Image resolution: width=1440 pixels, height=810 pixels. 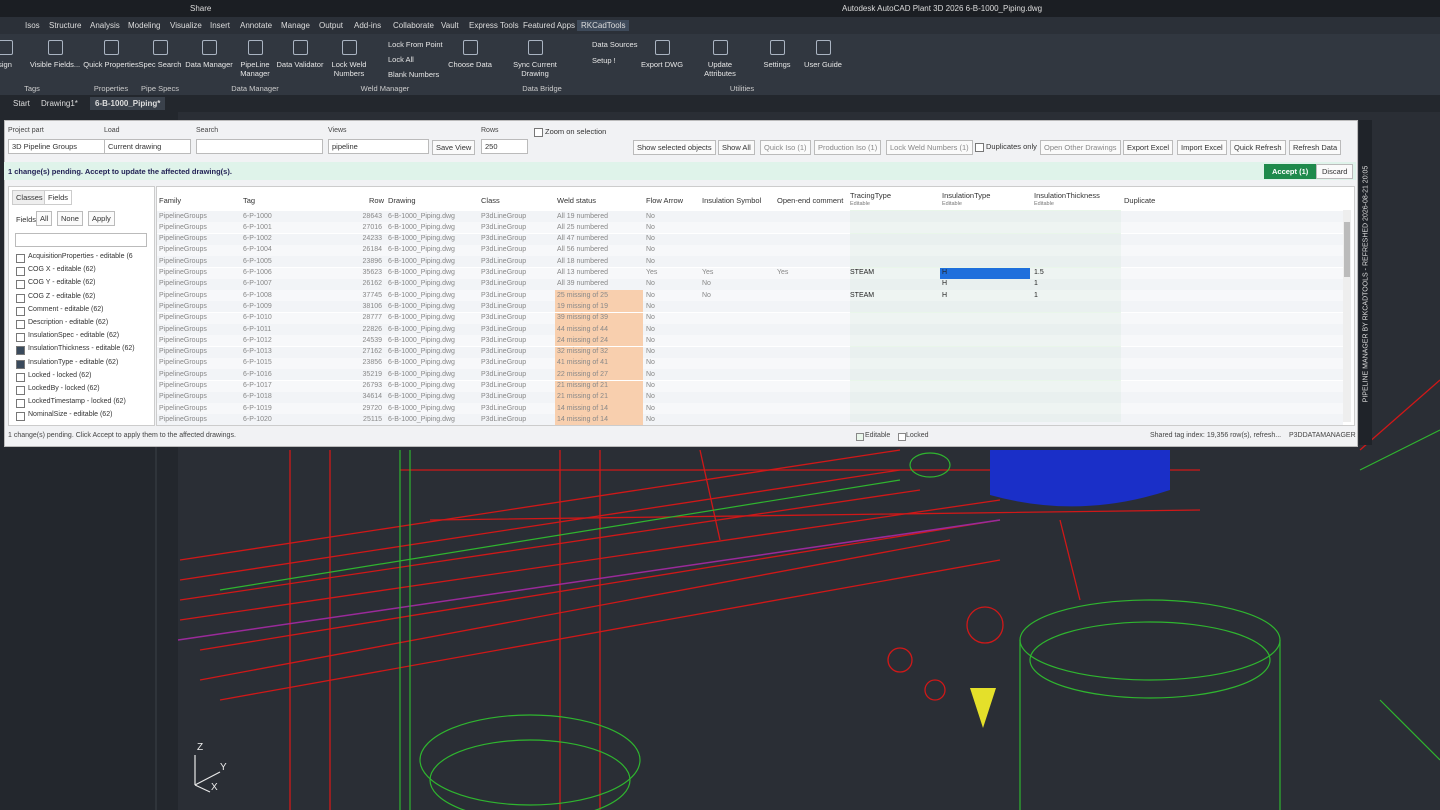 What do you see at coordinates (29, 197) in the screenshot?
I see `side-tab: Classes` at bounding box center [29, 197].